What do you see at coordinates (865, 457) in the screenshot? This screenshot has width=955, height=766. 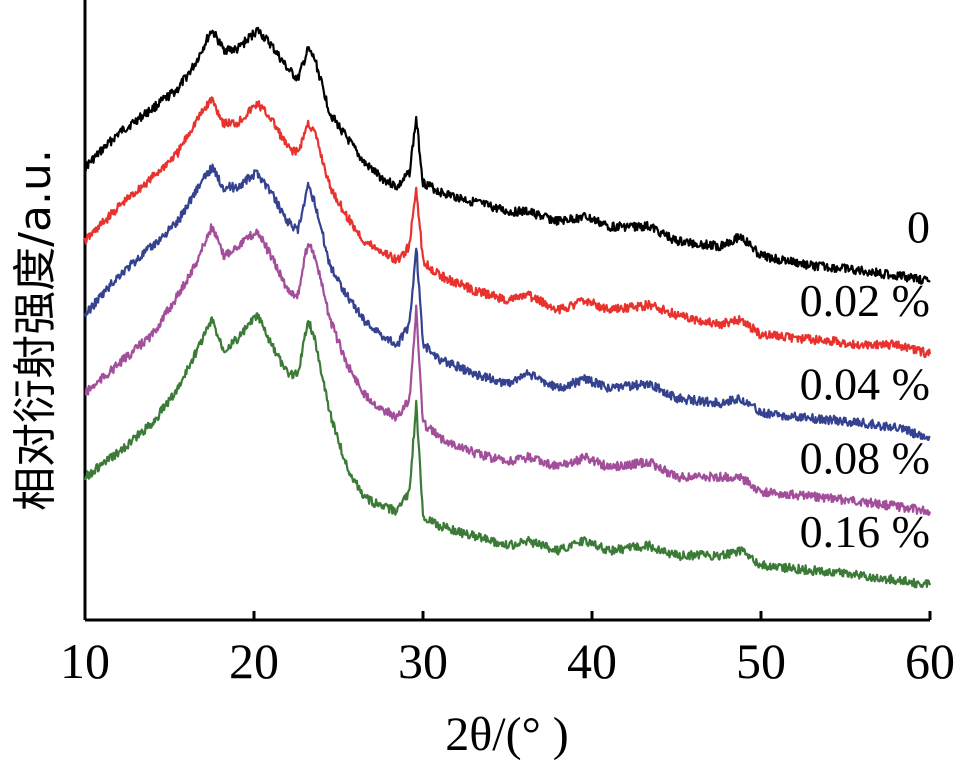 I see `series-label: 0.08 %` at bounding box center [865, 457].